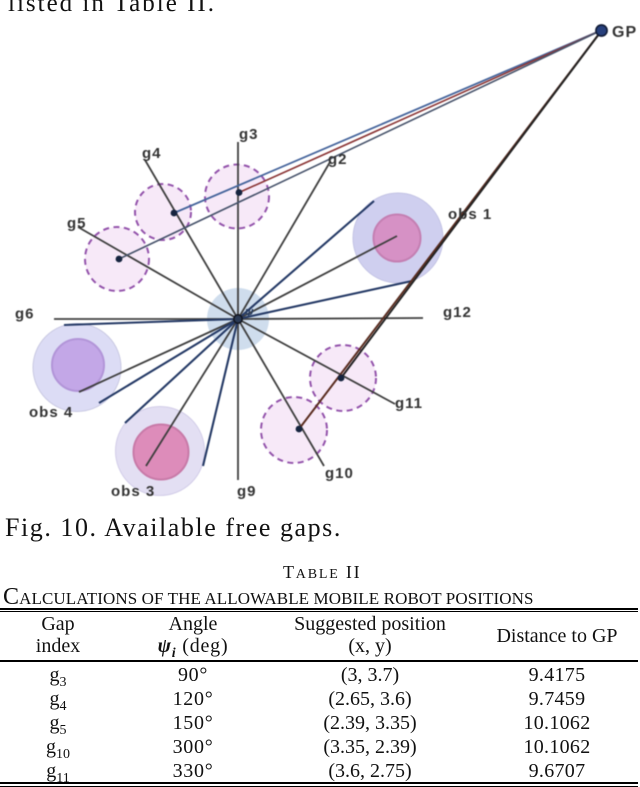 The height and width of the screenshot is (787, 640). I want to click on svg-text: g2, so click(338, 159).